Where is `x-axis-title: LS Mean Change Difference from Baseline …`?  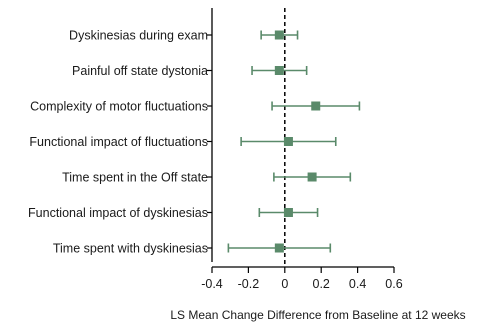
x-axis-title: LS Mean Change Difference from Baseline … is located at coordinates (317, 315).